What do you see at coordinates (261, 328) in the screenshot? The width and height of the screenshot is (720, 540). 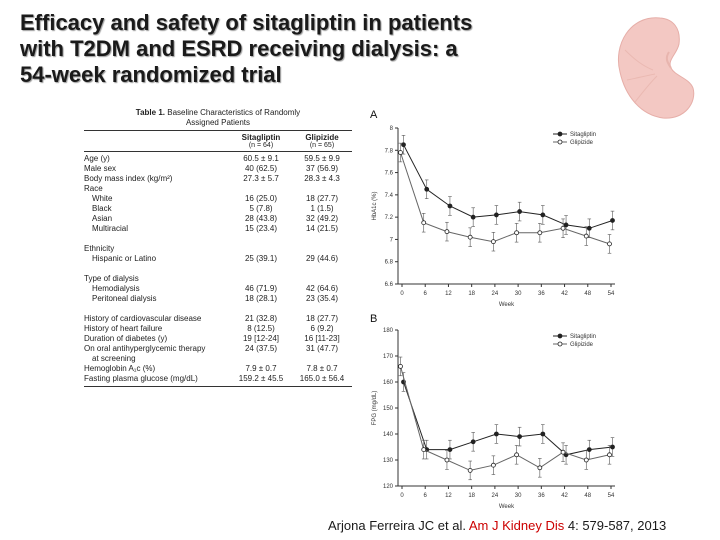 I see `table-cell-sitagliptin: 8 (12.5)` at bounding box center [261, 328].